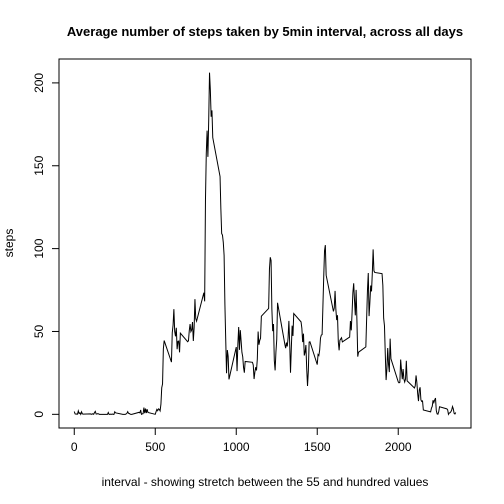  What do you see at coordinates (39, 331) in the screenshot?
I see `y-tick-label: 50` at bounding box center [39, 331].